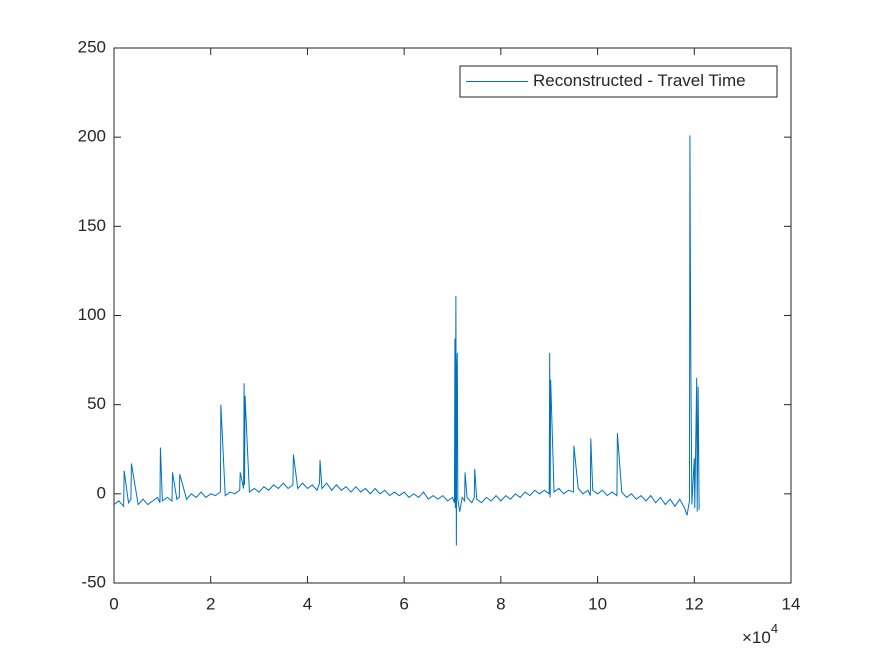  What do you see at coordinates (791, 603) in the screenshot?
I see `x-tick-label: 14` at bounding box center [791, 603].